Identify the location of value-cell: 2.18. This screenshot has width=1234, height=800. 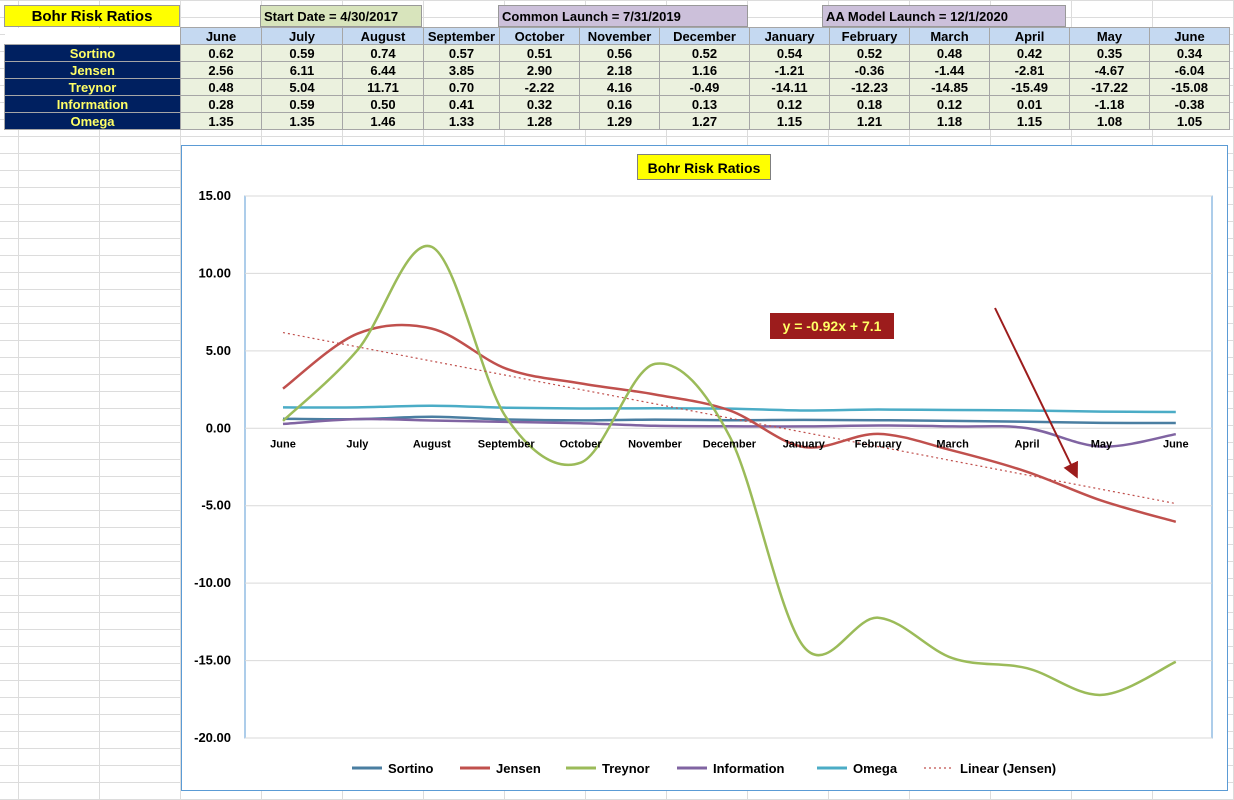
(619, 70).